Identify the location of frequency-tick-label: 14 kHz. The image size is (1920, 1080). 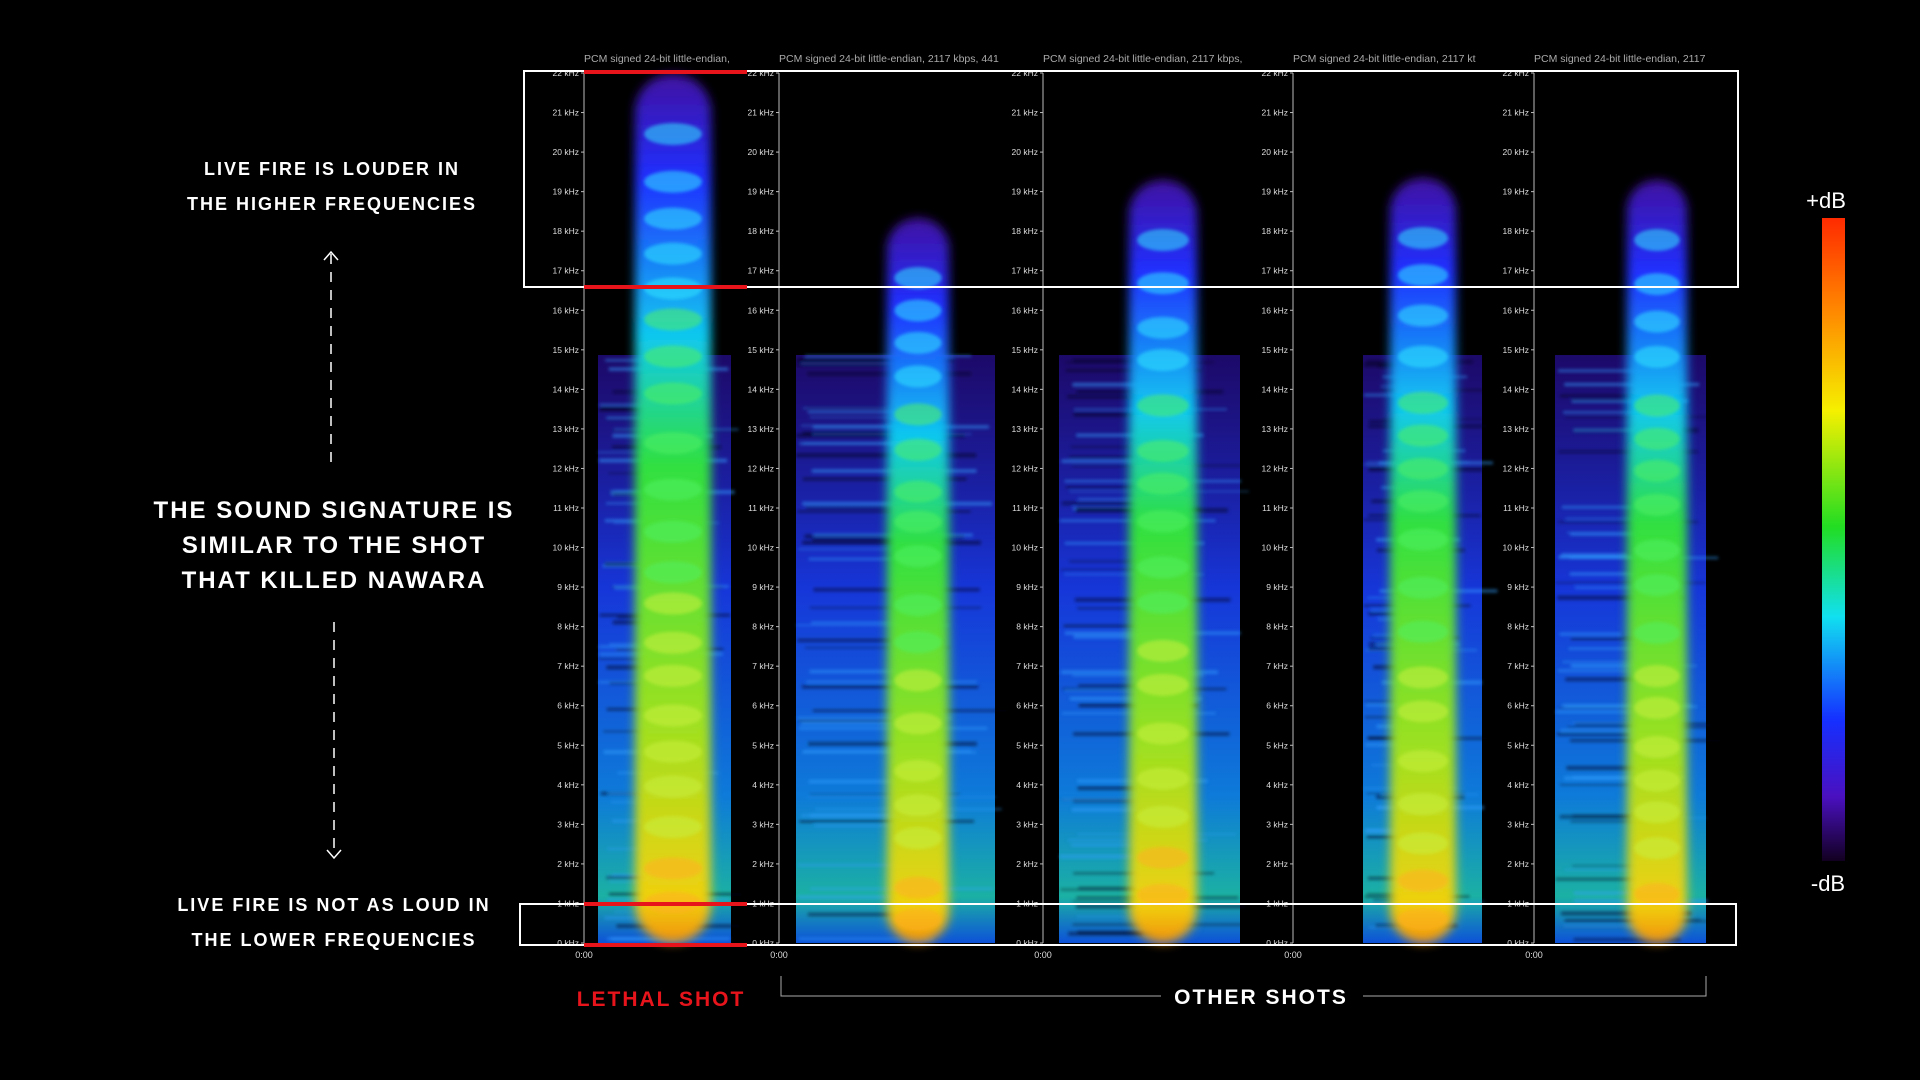
(761, 389).